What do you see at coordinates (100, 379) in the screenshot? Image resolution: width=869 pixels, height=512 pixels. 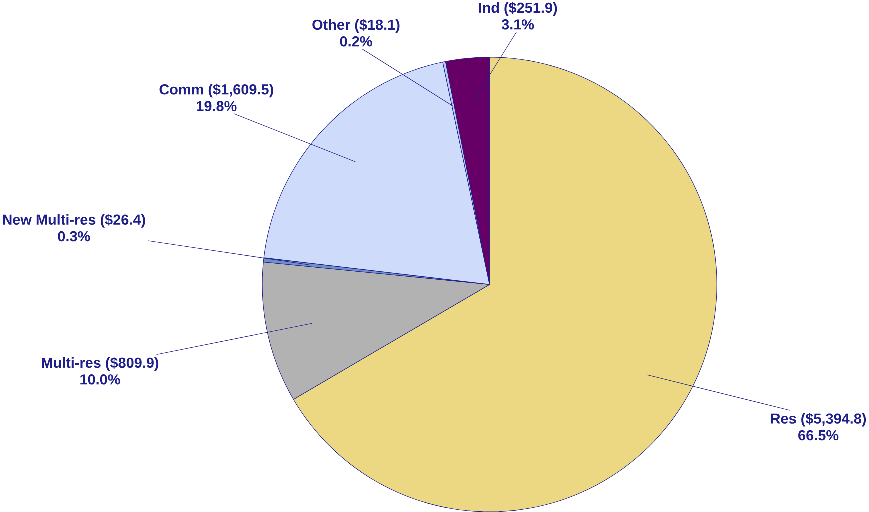 I see `data-label: 10.0%` at bounding box center [100, 379].